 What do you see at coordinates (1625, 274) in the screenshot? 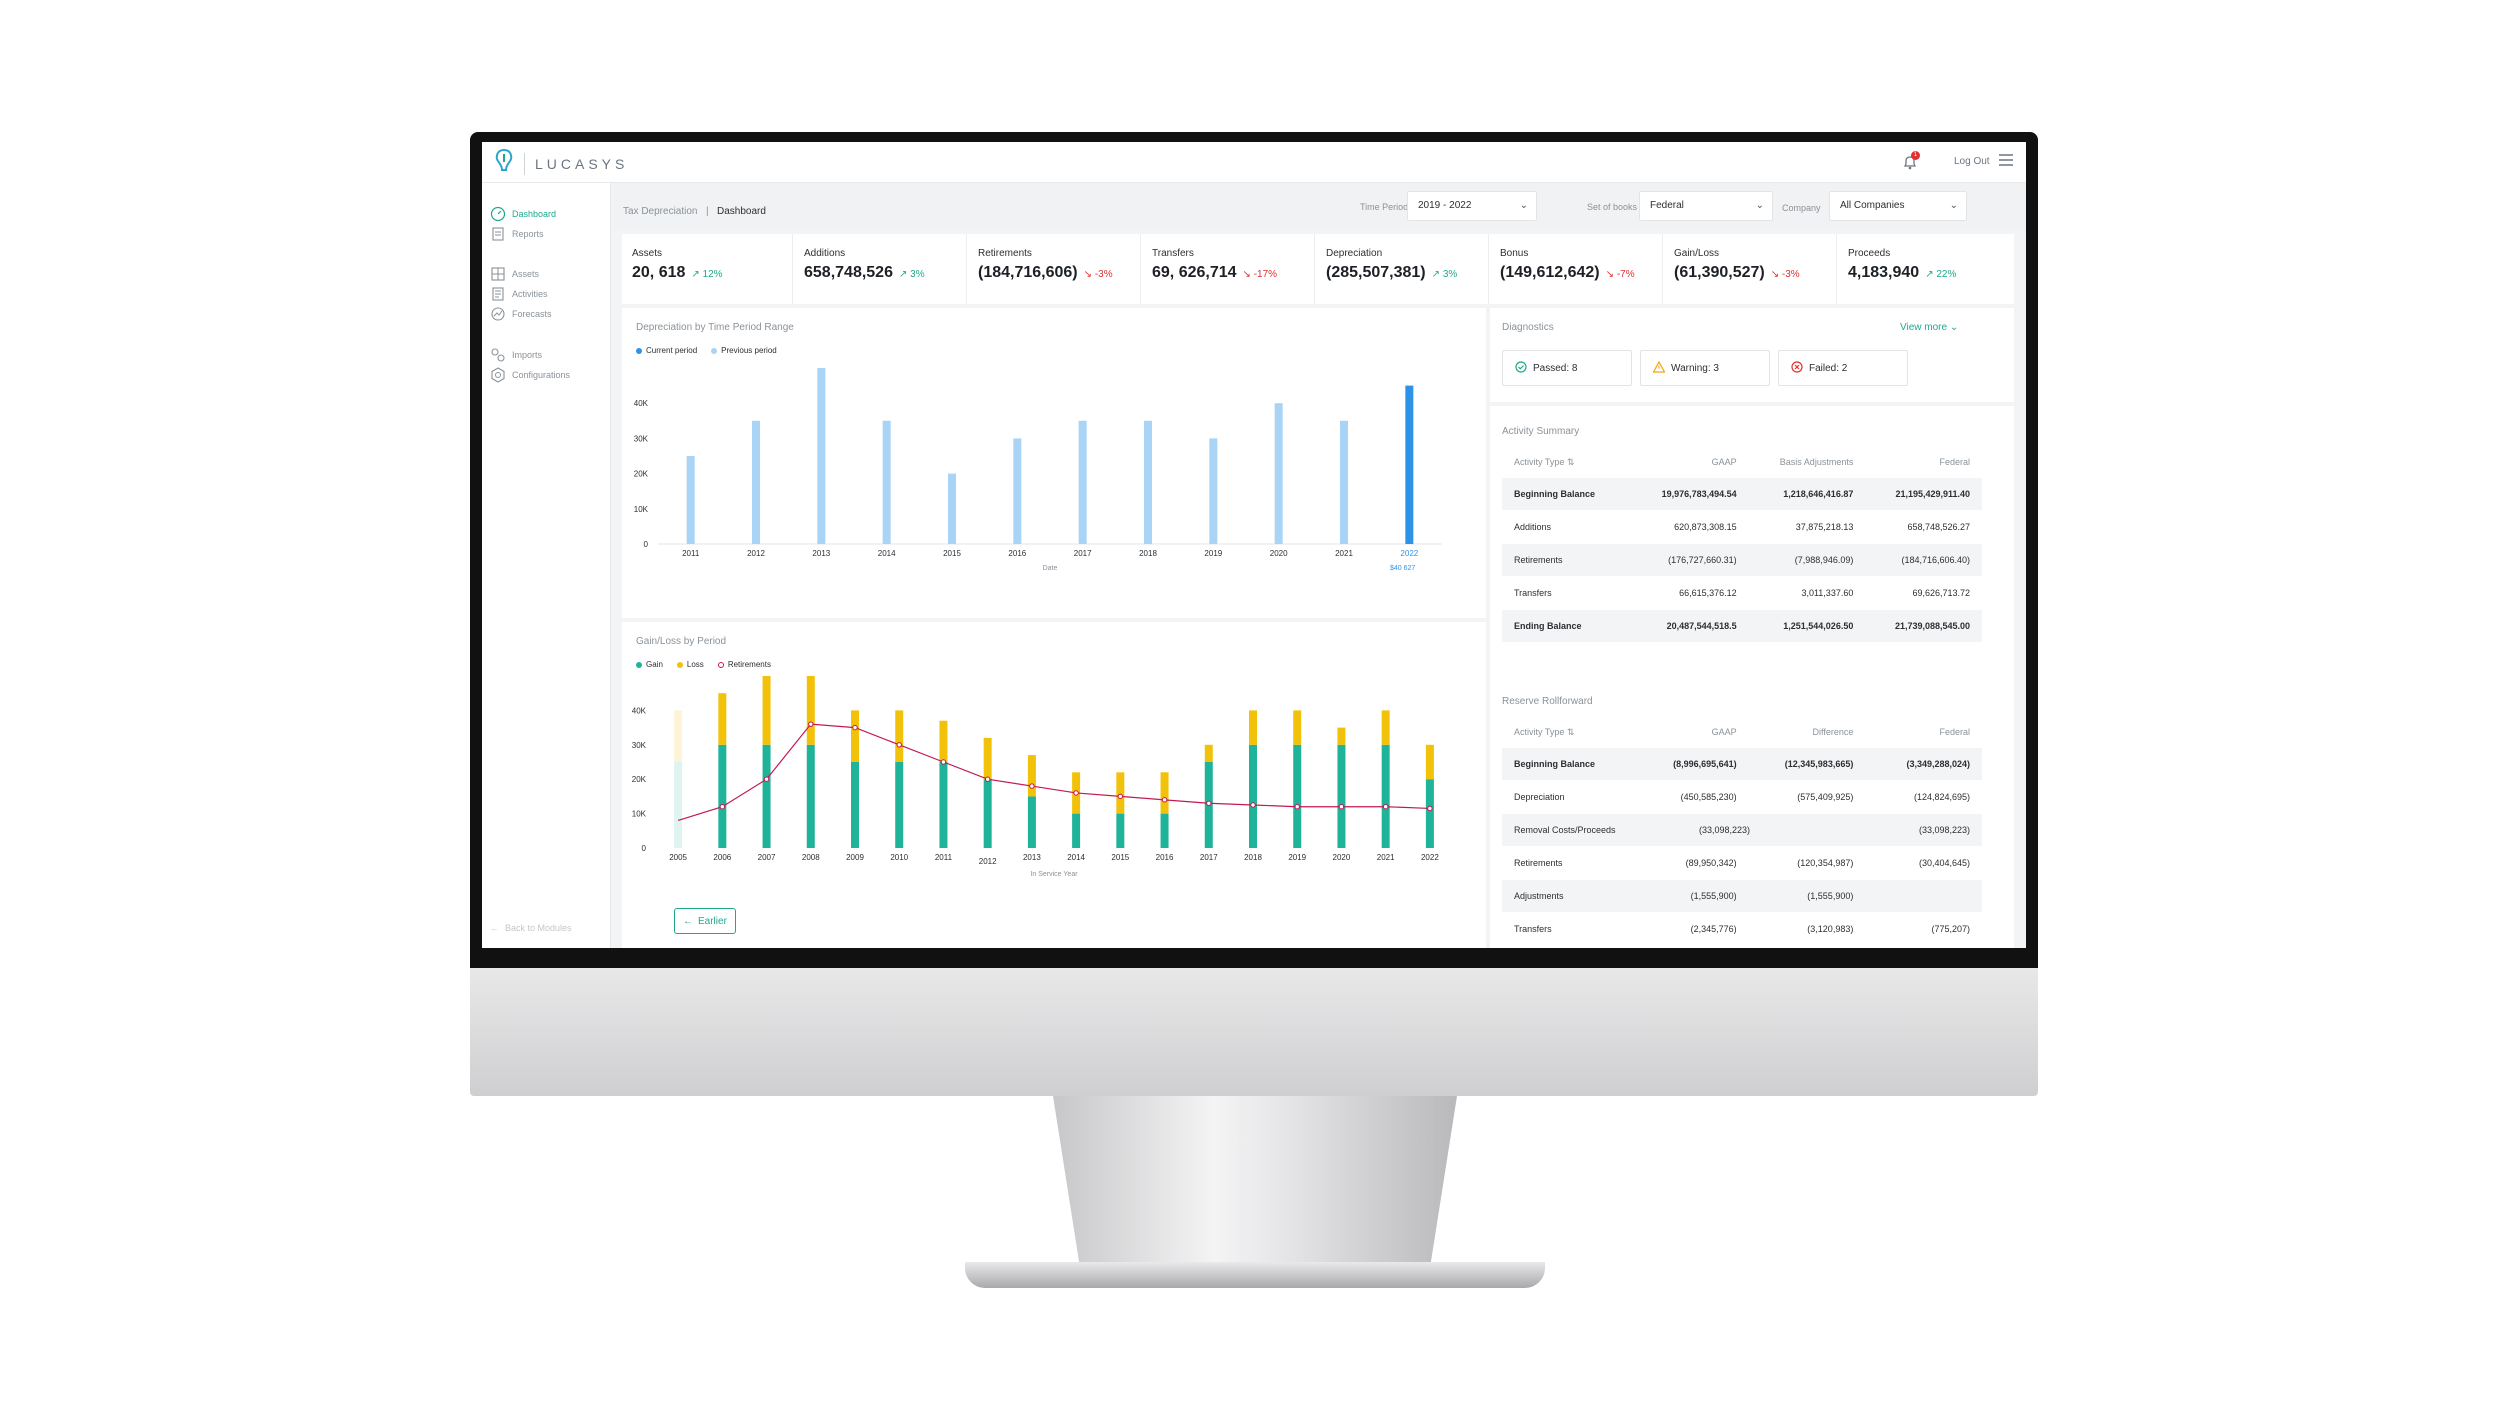
I see `kpi-delta: -7%` at bounding box center [1625, 274].